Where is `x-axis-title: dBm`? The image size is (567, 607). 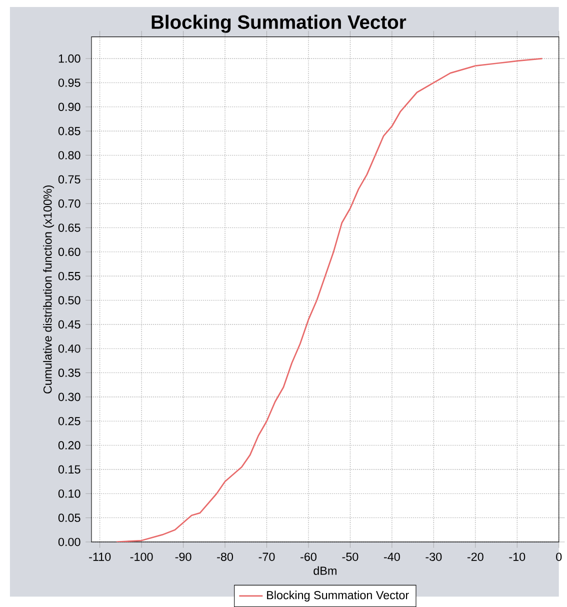 x-axis-title: dBm is located at coordinates (325, 570).